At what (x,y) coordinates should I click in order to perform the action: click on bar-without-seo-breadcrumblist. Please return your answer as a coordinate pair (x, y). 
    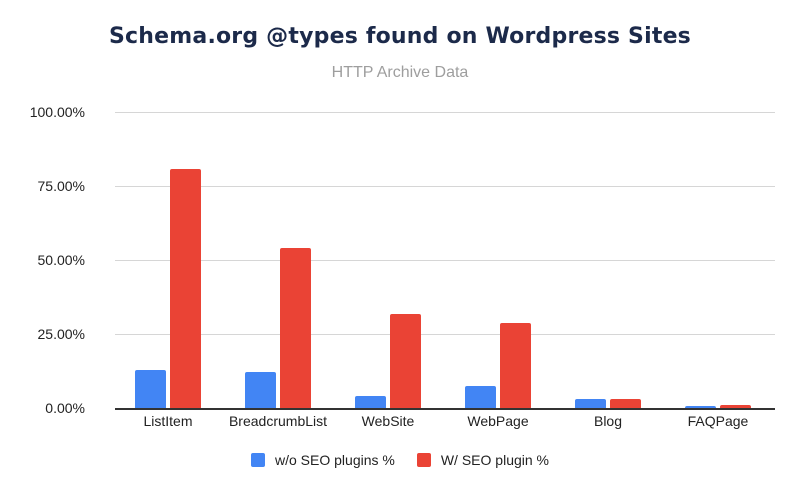
    Looking at the image, I should click on (260, 389).